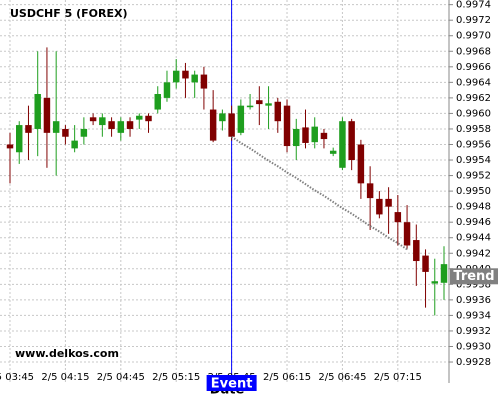 Image resolution: width=500 pixels, height=400 pixels. Describe the element at coordinates (65, 377) in the screenshot. I see `x-tick-label: 2/5 04:15` at that location.